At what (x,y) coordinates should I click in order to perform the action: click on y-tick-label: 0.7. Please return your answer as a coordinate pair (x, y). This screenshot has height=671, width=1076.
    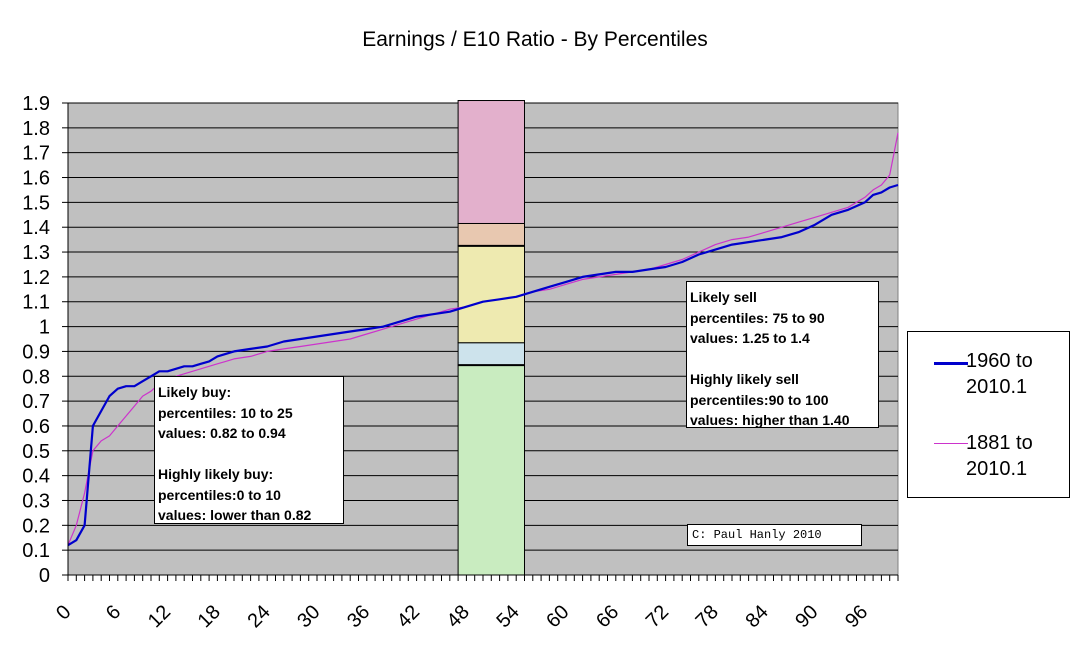
    Looking at the image, I should click on (36, 402).